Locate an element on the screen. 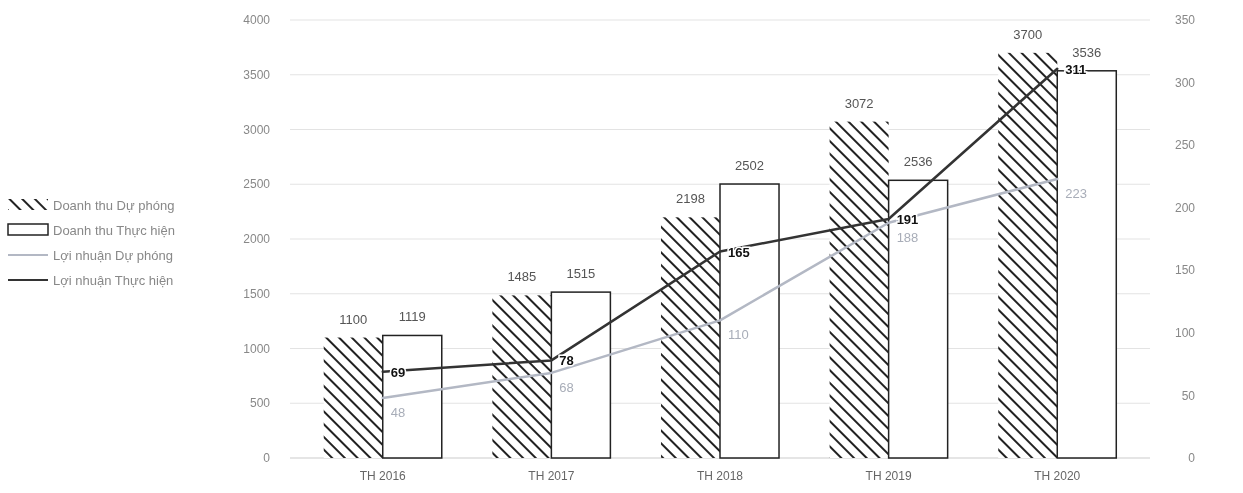  y2-tick-label: 250 is located at coordinates (1185, 145).